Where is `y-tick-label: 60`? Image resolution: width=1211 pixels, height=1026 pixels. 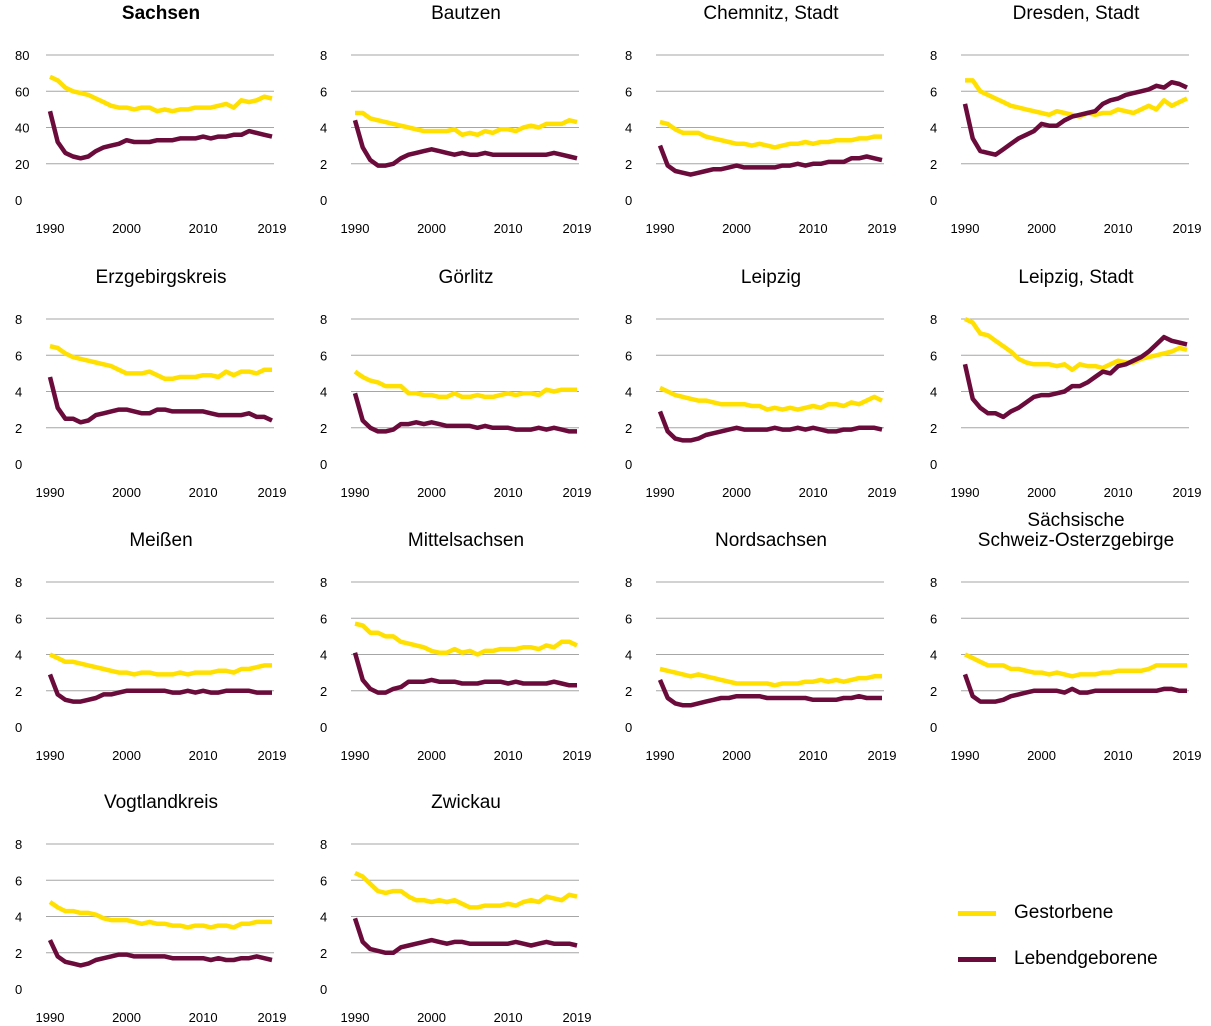 y-tick-label: 60 is located at coordinates (22, 91).